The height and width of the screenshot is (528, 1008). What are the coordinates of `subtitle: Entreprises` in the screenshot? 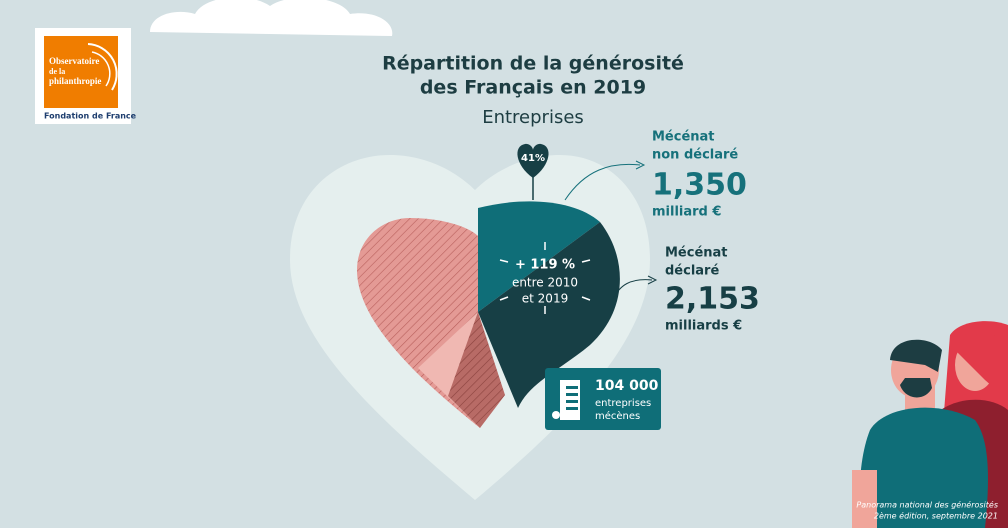 It's located at (533, 117).